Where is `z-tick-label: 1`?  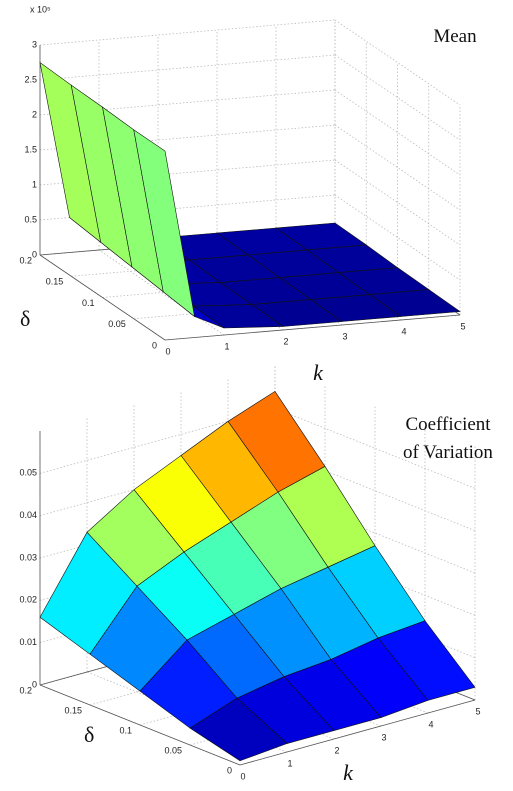
z-tick-label: 1 is located at coordinates (34, 184).